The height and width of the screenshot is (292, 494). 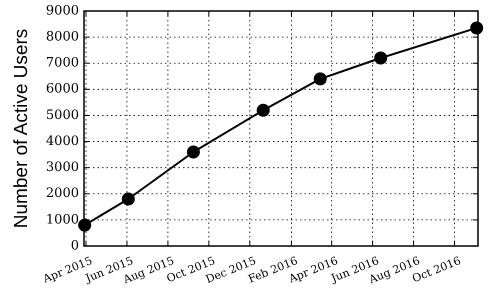 What do you see at coordinates (62, 89) in the screenshot?
I see `y-tick-label: 6000` at bounding box center [62, 89].